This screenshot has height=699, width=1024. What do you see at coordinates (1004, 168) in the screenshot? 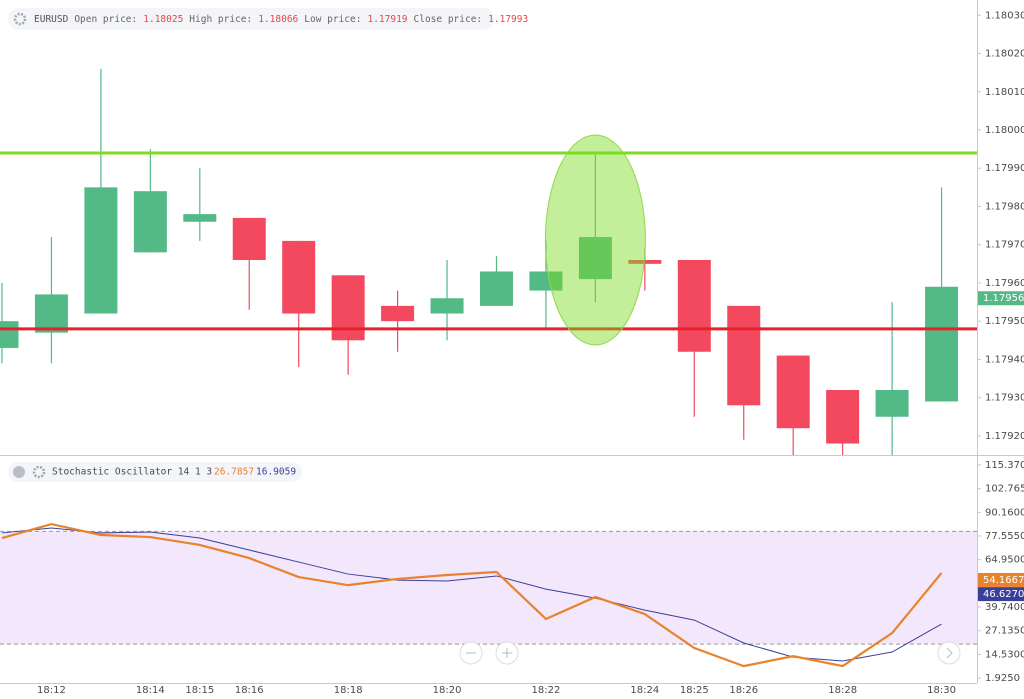
I see `y-tick-label: 1.17990` at bounding box center [1004, 168].